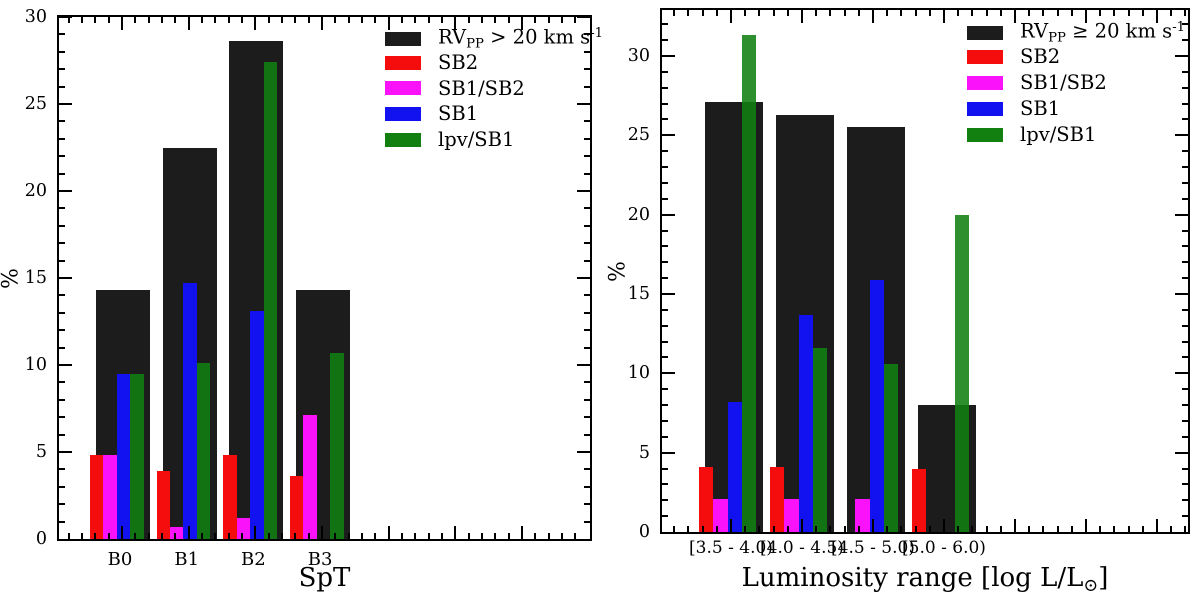 Image resolution: width=1200 pixels, height=597 pixels. I want to click on axis-title-y: %, so click(618, 271).